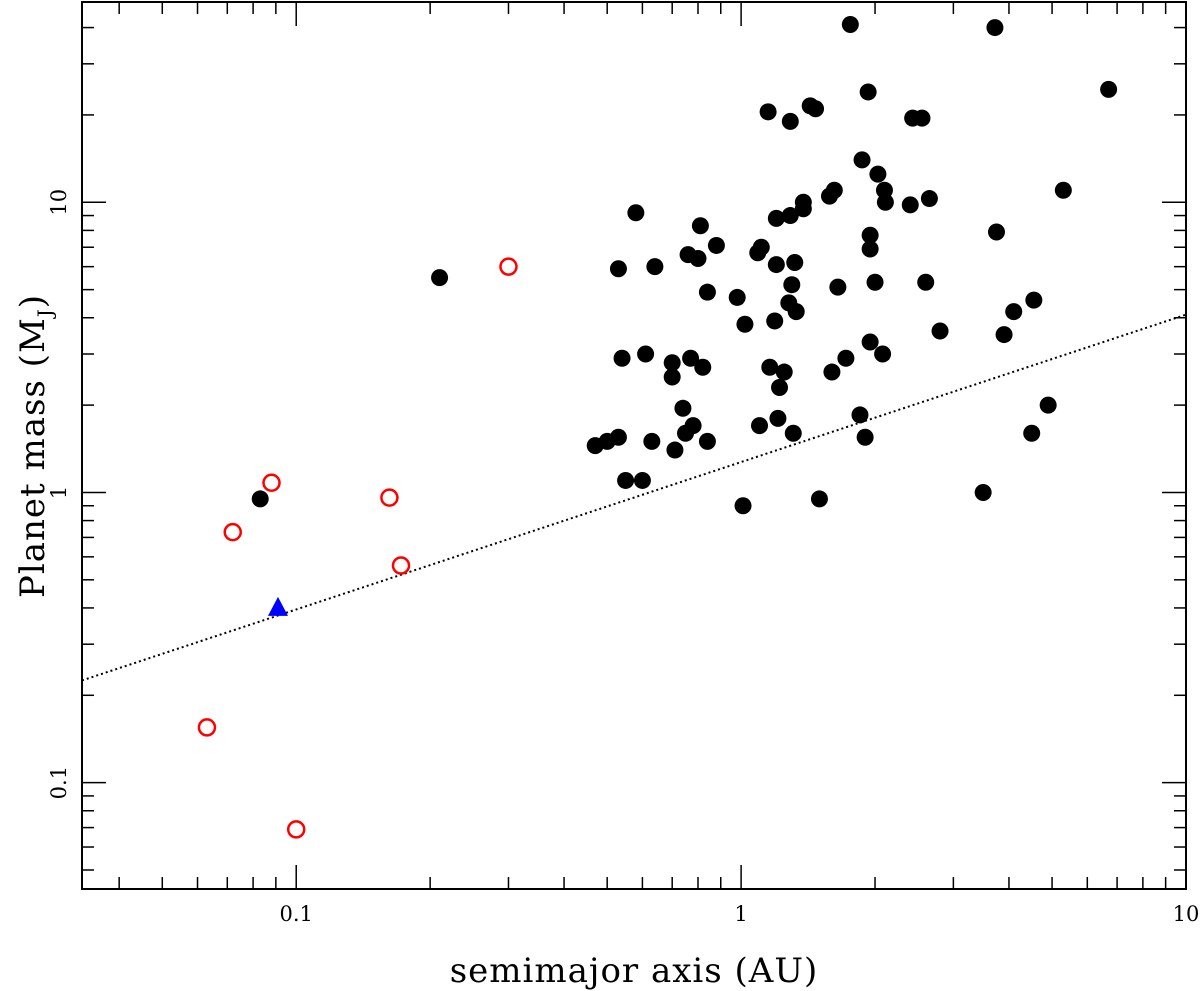 The image size is (1200, 991). Describe the element at coordinates (634, 971) in the screenshot. I see `x-axis-label: semimajor axis (AU)` at that location.